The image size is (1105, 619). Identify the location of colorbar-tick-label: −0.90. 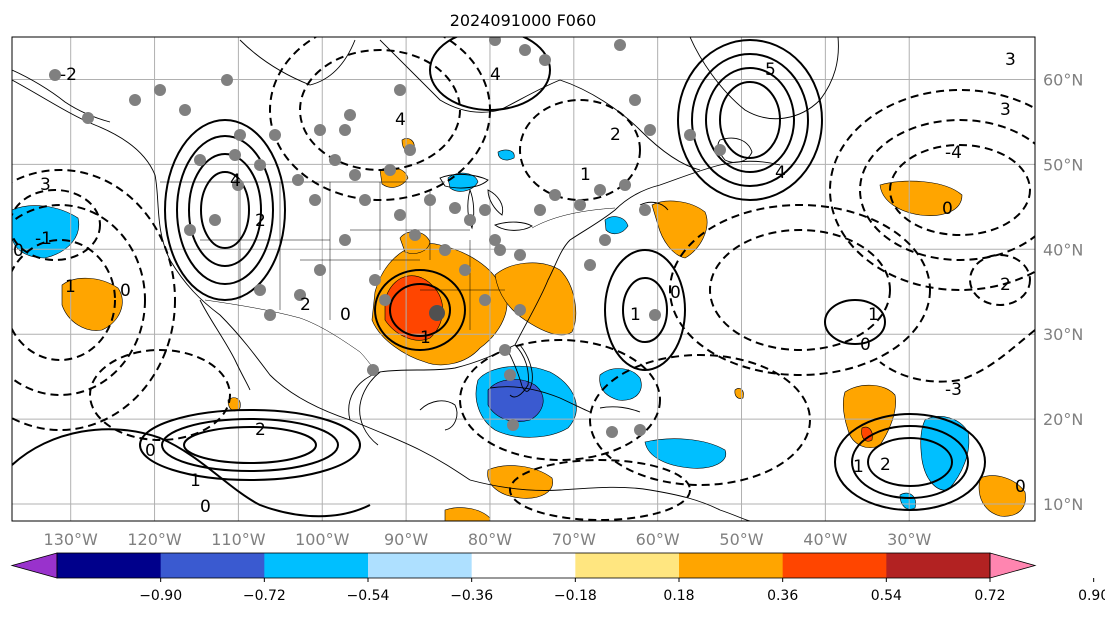
(160, 596).